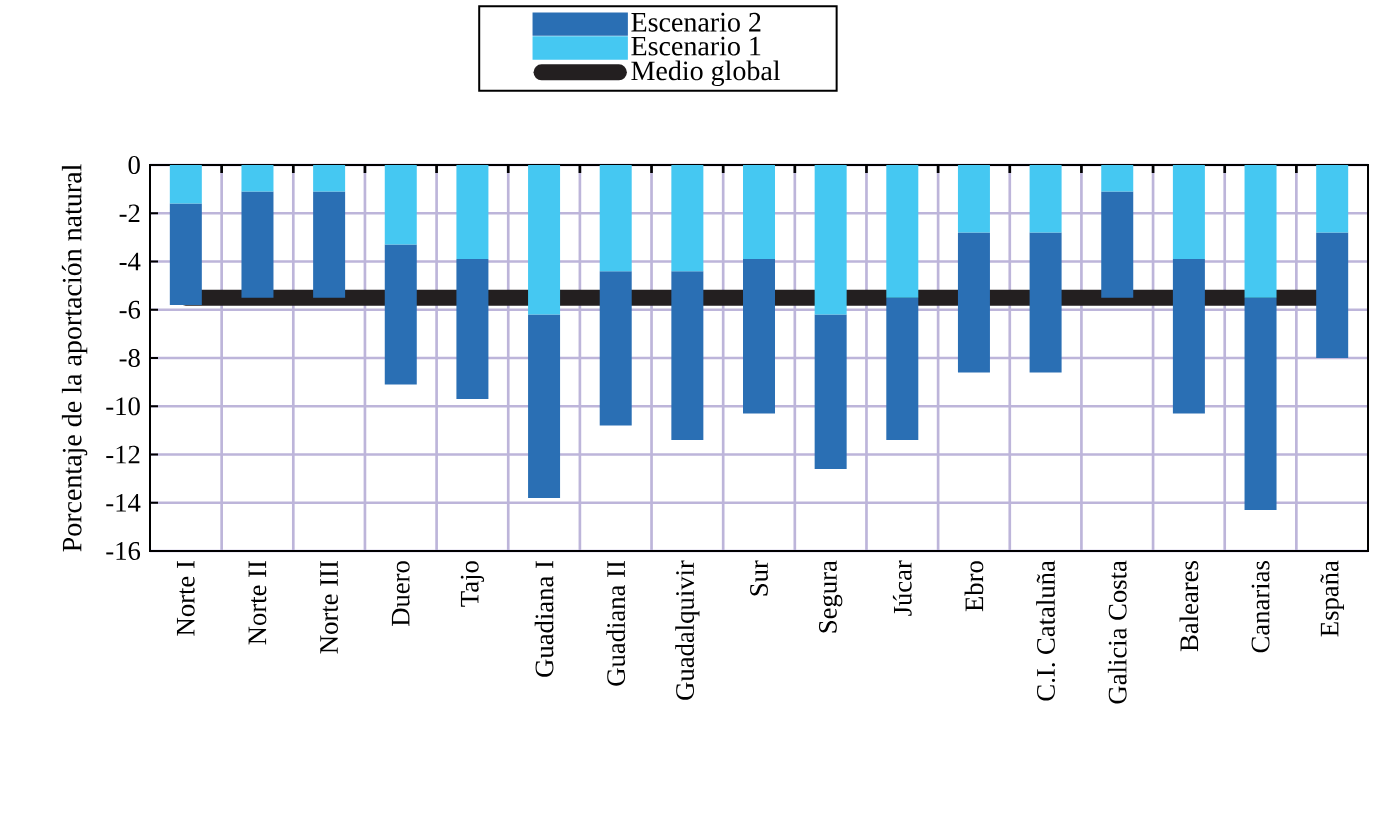 The image size is (1373, 822). Describe the element at coordinates (706, 73) in the screenshot. I see `legend-label: Medio global` at that location.